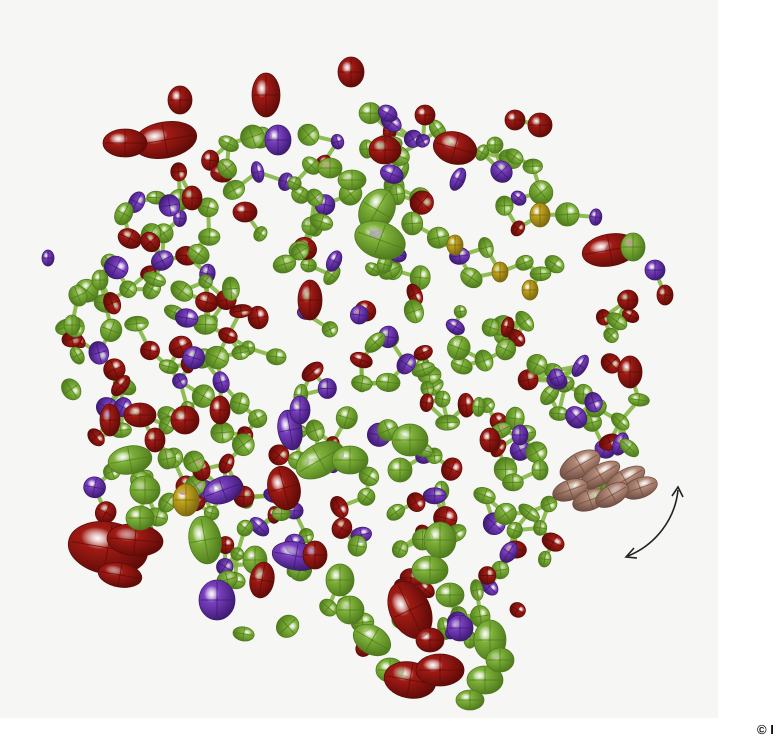 The height and width of the screenshot is (739, 781). Describe the element at coordinates (455, 245) in the screenshot. I see `sulfur-atom` at that location.